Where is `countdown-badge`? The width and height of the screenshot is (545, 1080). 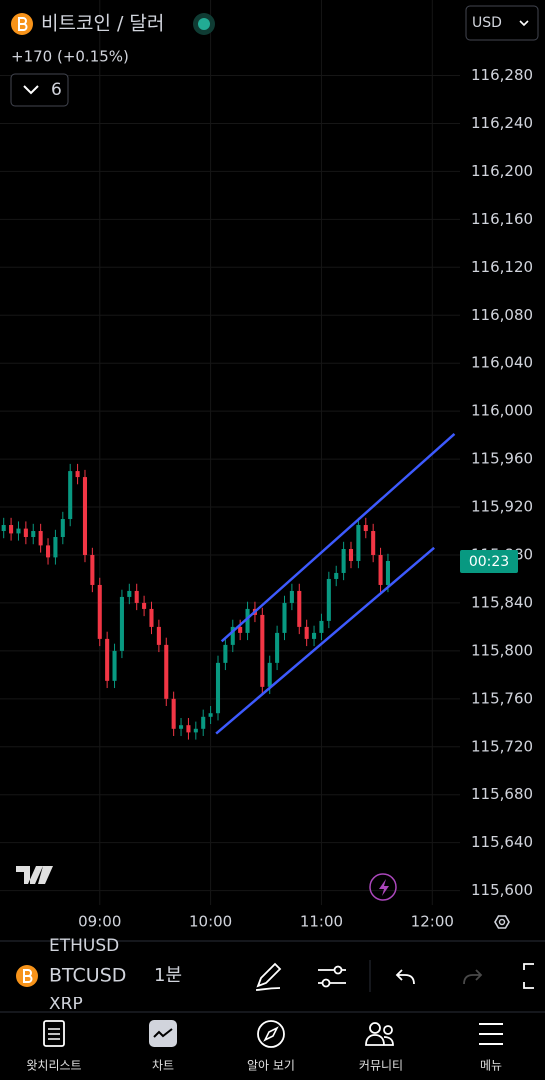 countdown-badge is located at coordinates (489, 561).